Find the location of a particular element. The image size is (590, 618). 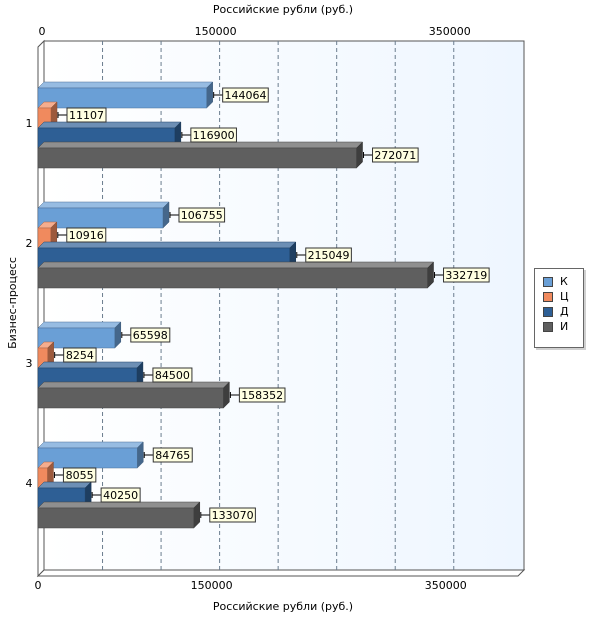

category-label: 3 is located at coordinates (29, 363).